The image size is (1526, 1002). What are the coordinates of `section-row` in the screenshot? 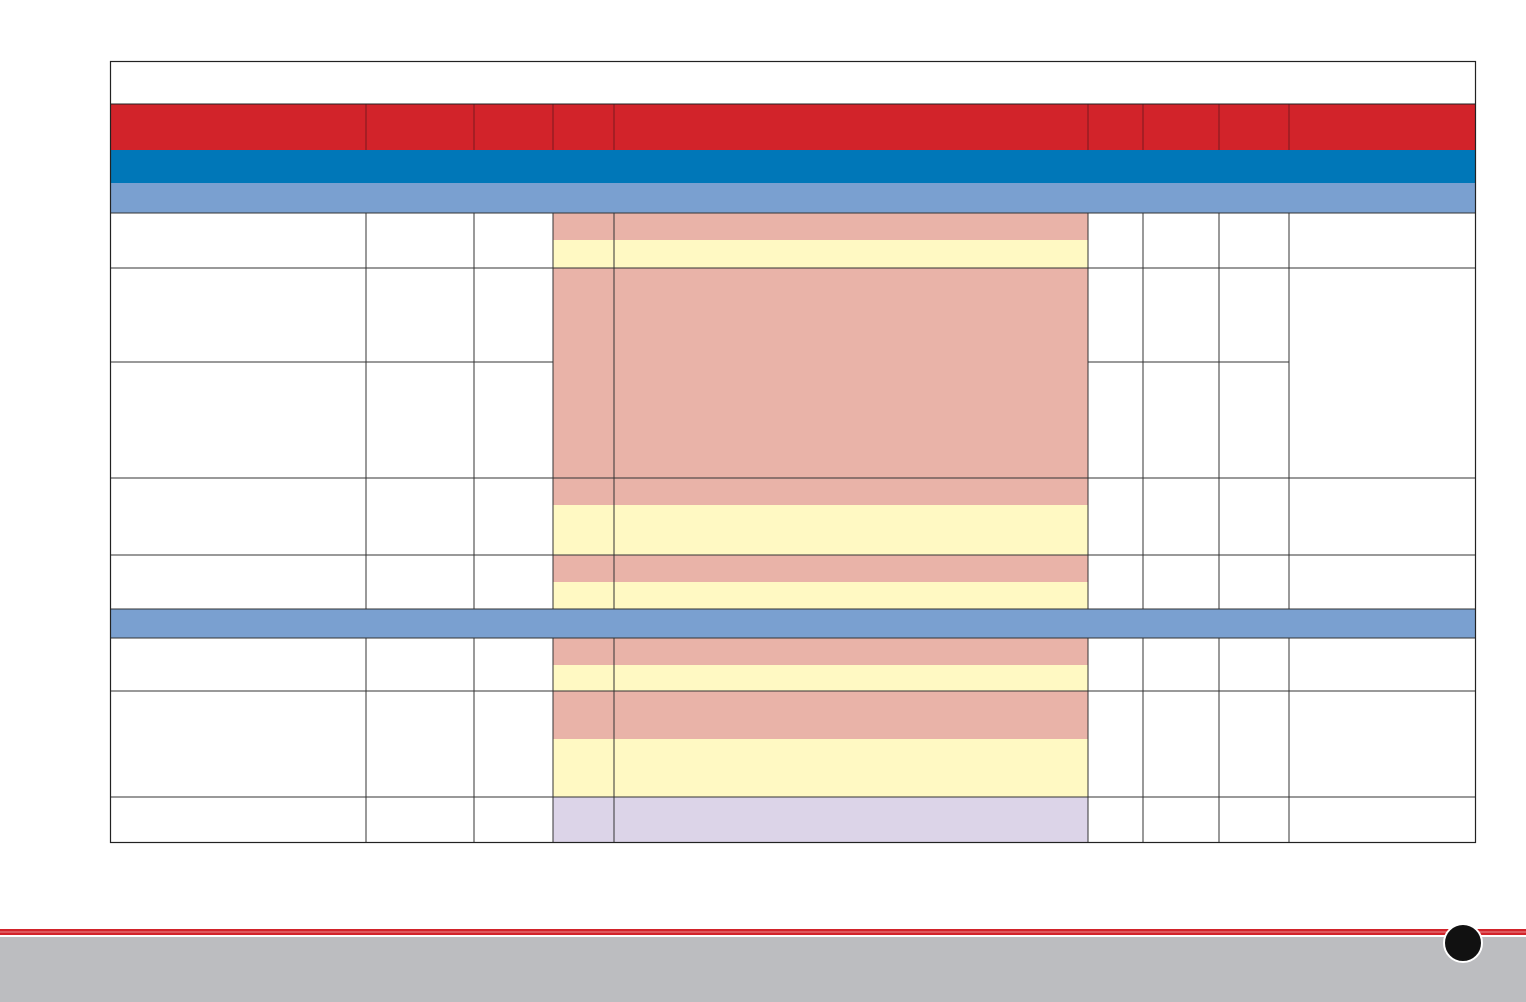 It's located at (793, 166).